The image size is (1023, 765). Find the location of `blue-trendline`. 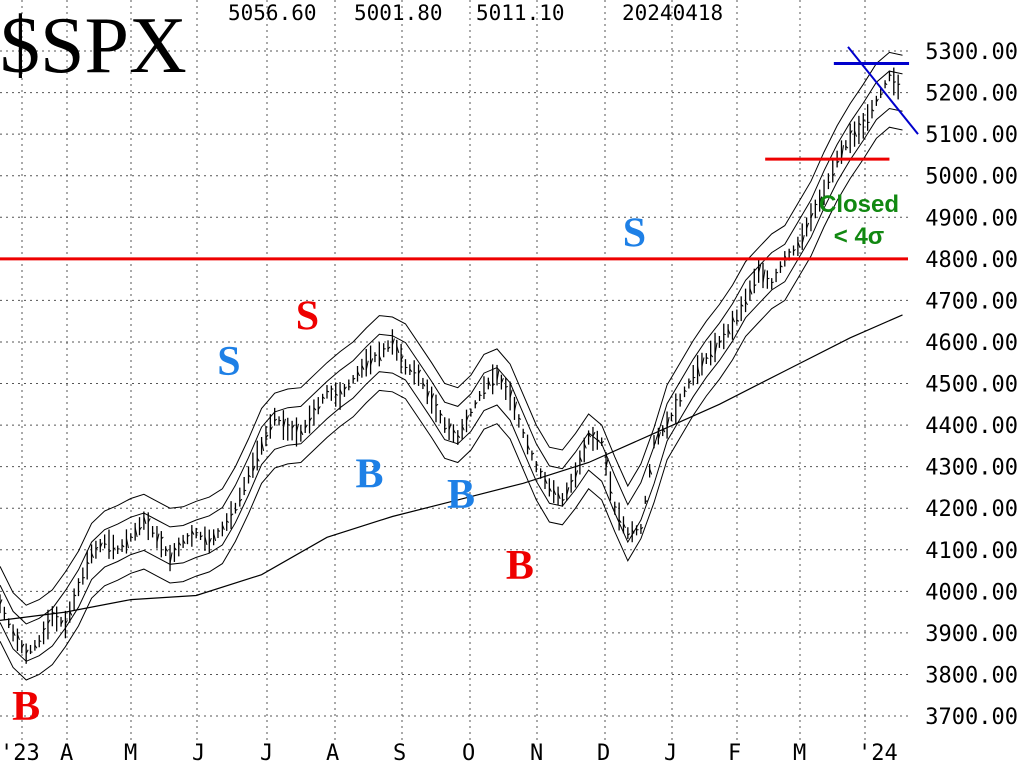

blue-trendline is located at coordinates (883, 90).